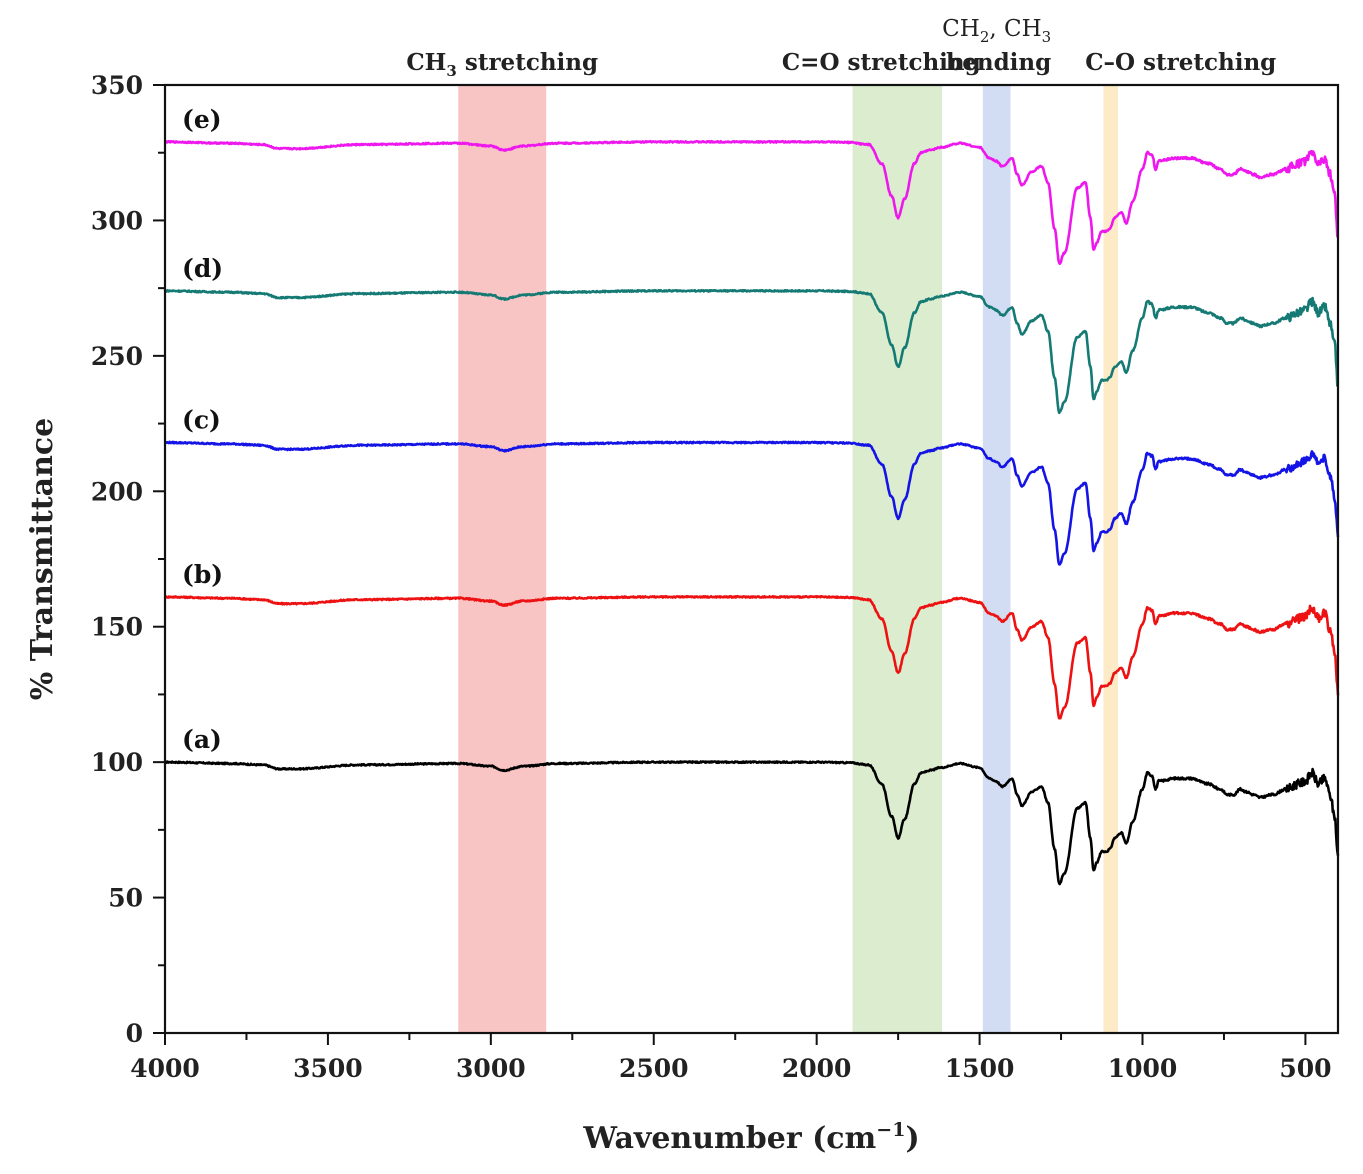 Image resolution: width=1363 pixels, height=1174 pixels. I want to click on x-tick-label: 500, so click(1305, 1068).